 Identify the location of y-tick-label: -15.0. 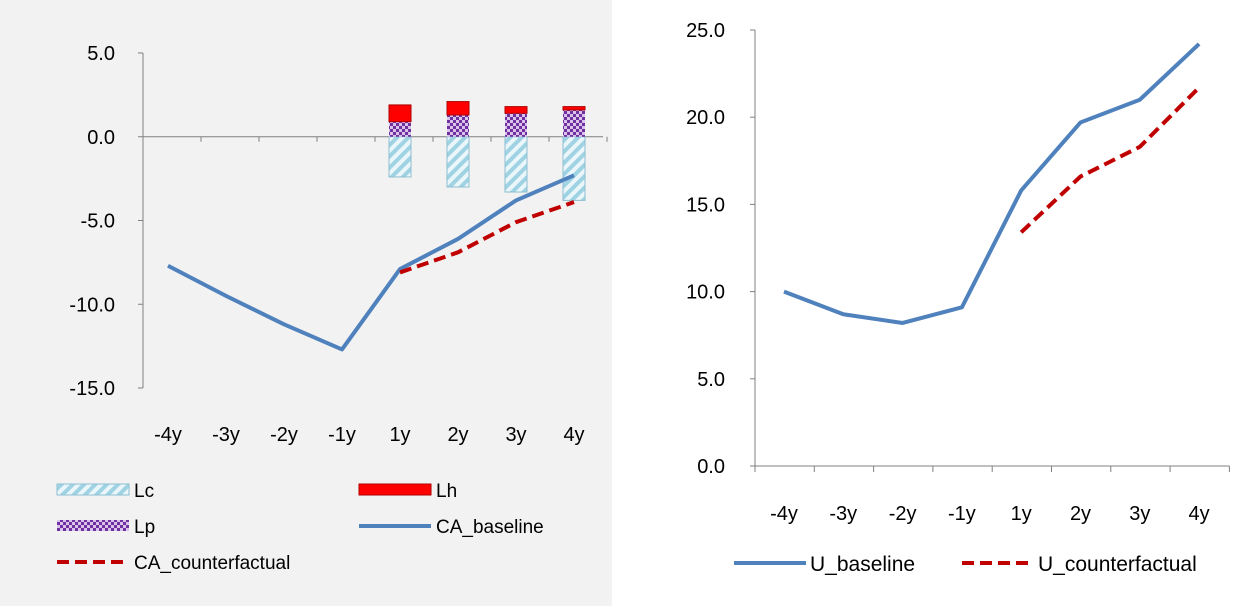
(92, 389).